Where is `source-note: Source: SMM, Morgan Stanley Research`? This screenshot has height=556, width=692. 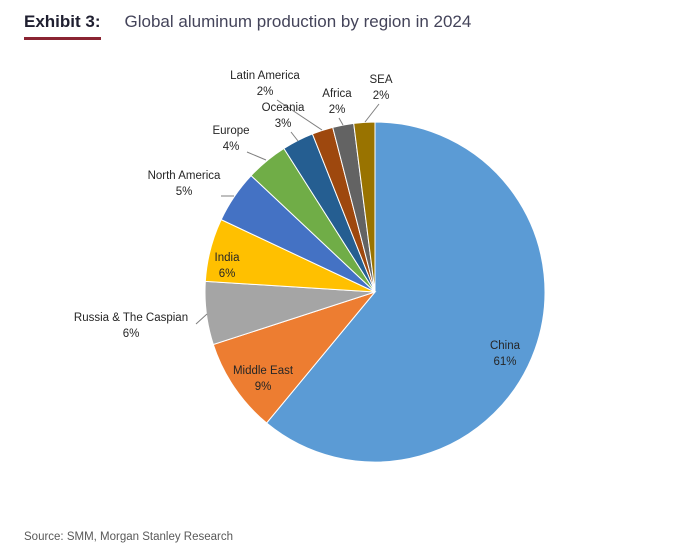 source-note: Source: SMM, Morgan Stanley Research is located at coordinates (129, 537).